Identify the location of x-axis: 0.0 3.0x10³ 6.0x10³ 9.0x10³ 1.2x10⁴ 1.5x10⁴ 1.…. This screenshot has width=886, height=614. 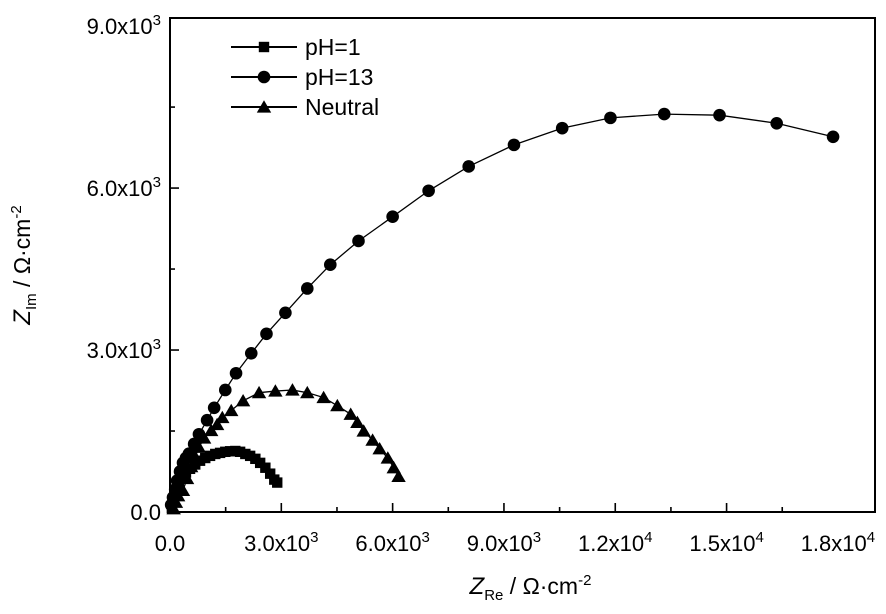
(515, 529).